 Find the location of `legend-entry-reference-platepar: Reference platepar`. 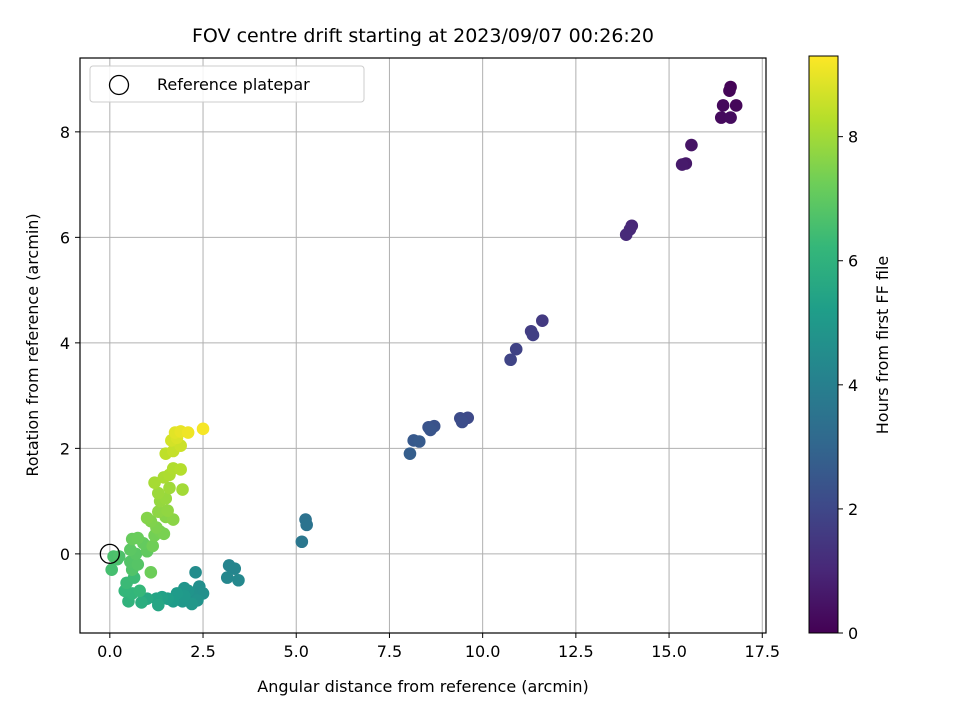

legend-entry-reference-platepar: Reference platepar is located at coordinates (233, 84).